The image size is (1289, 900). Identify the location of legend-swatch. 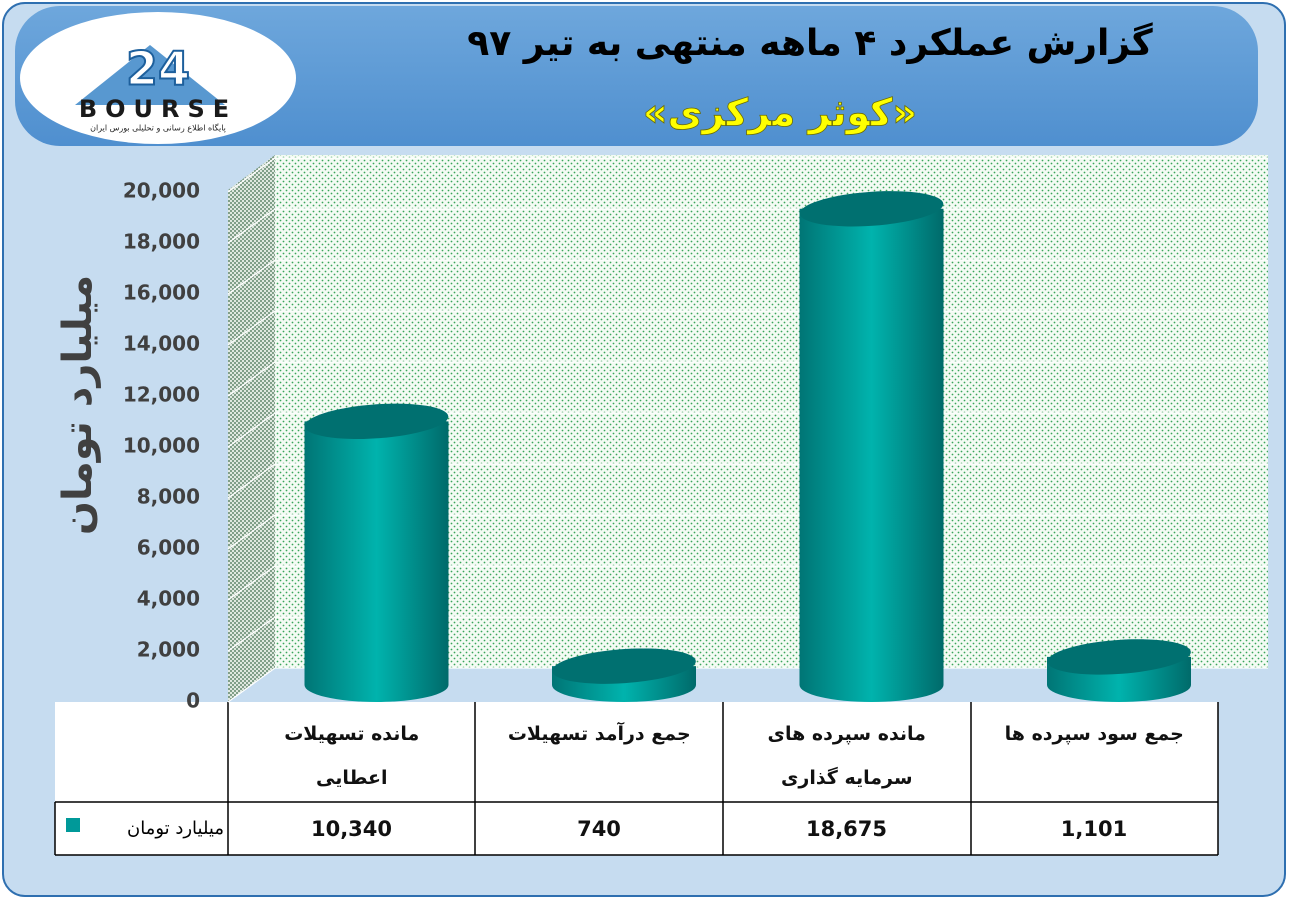
(73, 825).